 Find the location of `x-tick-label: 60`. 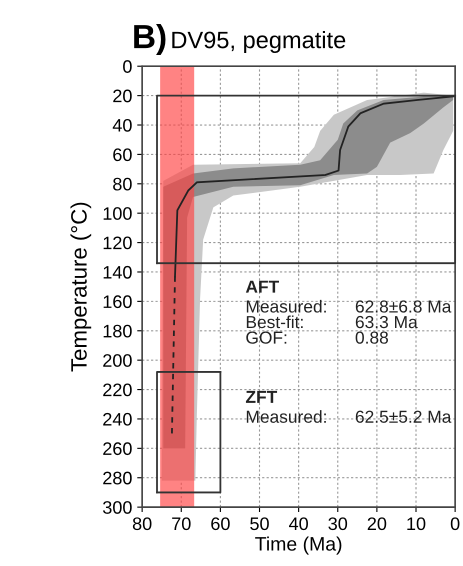

x-tick-label: 60 is located at coordinates (220, 523).